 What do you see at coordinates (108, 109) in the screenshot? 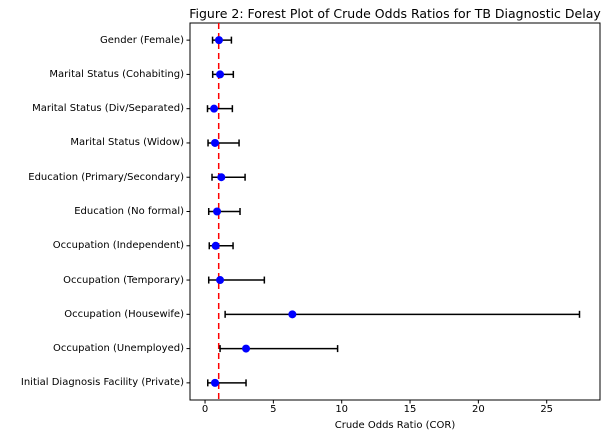
I see `y-axis-label: Marital Status (Div/Separated)` at bounding box center [108, 109].